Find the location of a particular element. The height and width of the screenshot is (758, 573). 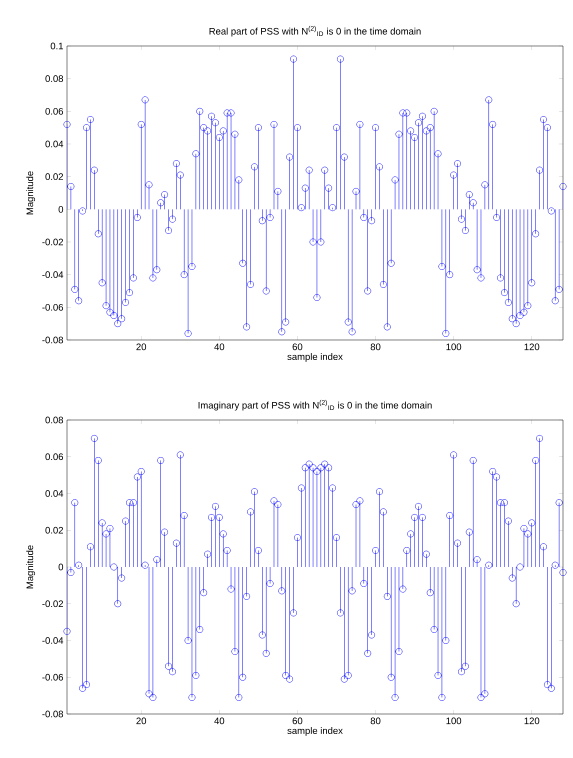

y-tick-label: 0.1 is located at coordinates (57, 46).